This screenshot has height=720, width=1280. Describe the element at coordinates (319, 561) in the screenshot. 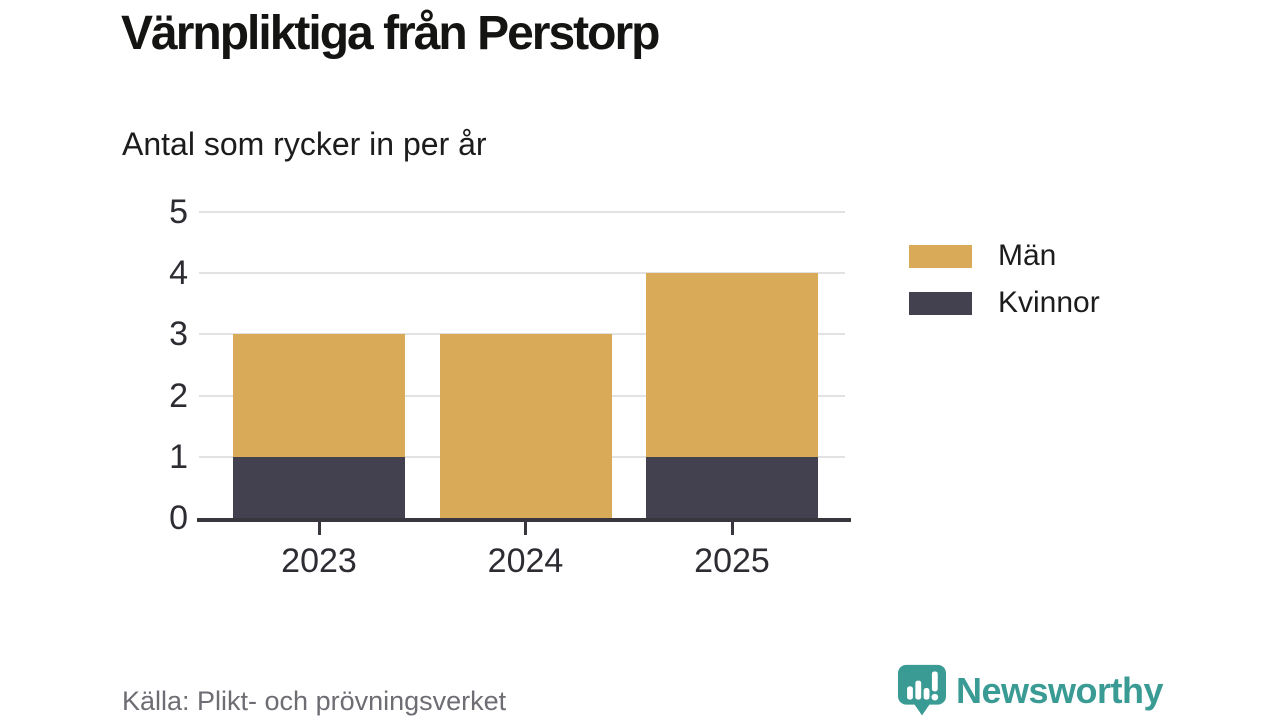

I see `x-tick-label: 2023` at that location.